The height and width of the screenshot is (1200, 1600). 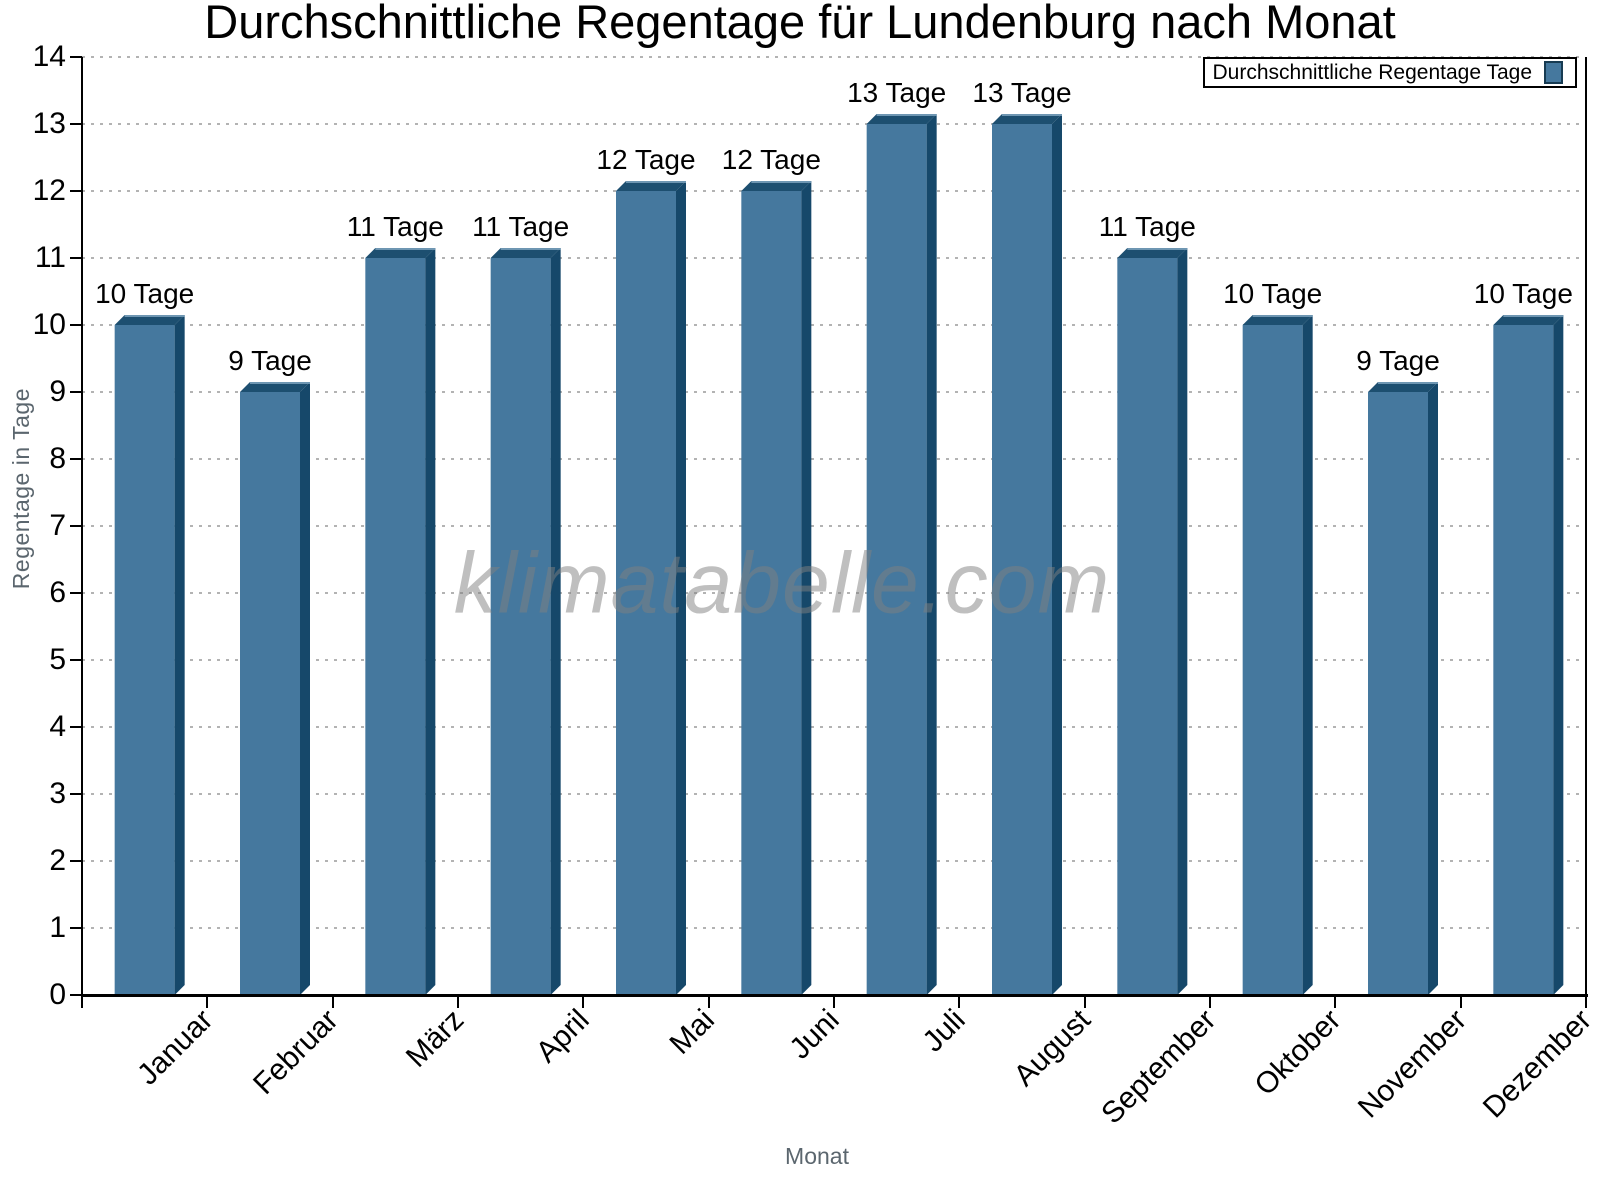 I want to click on bar-juni, so click(x=776, y=588).